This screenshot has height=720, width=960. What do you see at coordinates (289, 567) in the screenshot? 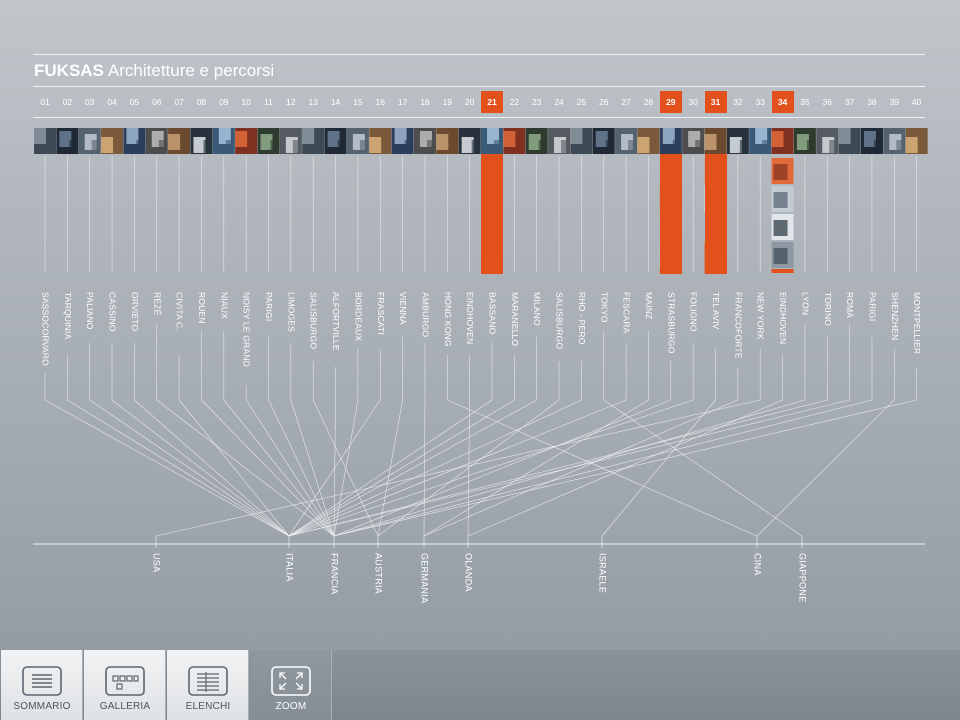
I see `country-label: ITALIA` at bounding box center [289, 567].